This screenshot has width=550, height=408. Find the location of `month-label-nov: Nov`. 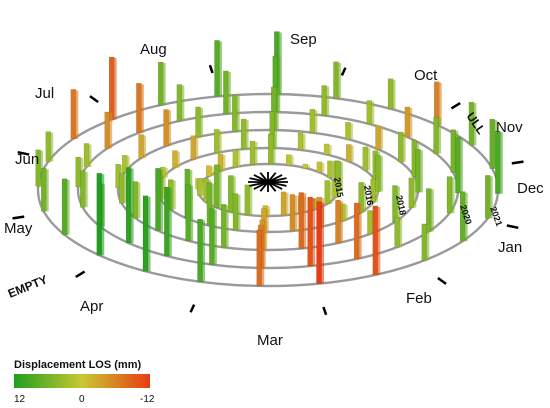

month-label-nov: Nov is located at coordinates (509, 127).